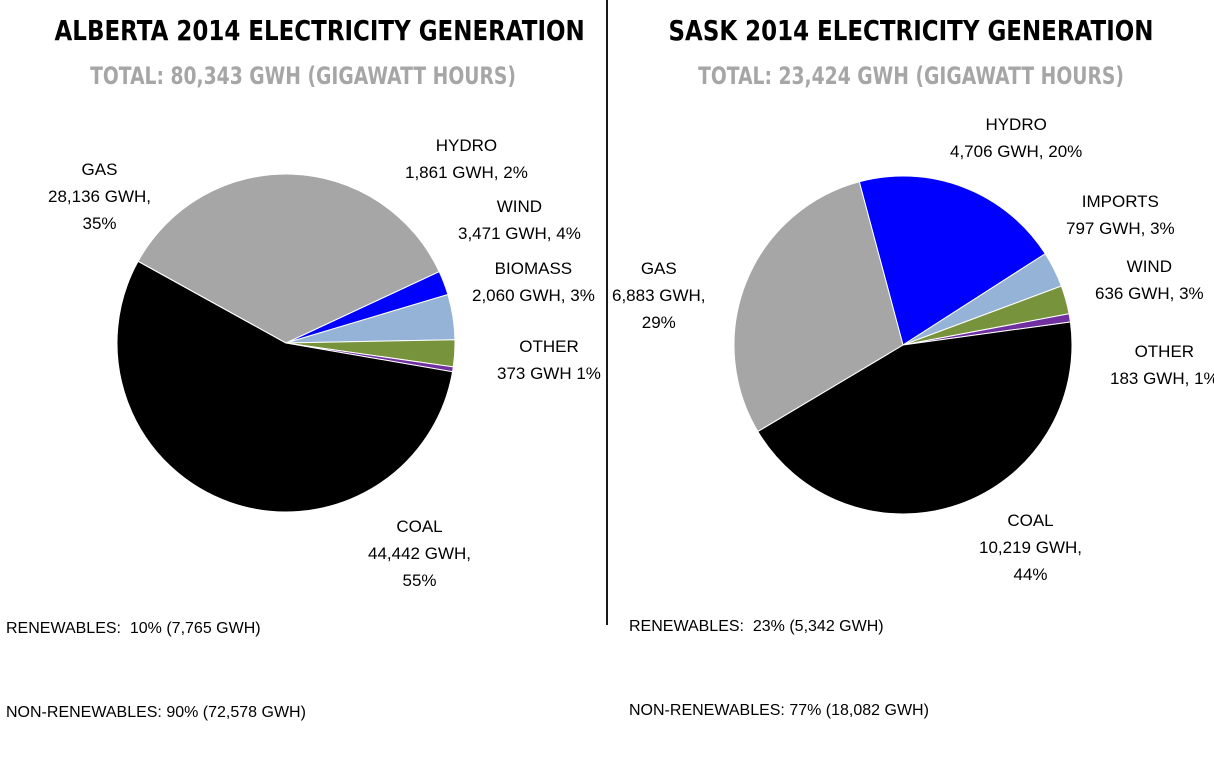 The image size is (1214, 783). Describe the element at coordinates (952, 260) in the screenshot. I see `pie-slice-hydro` at that location.